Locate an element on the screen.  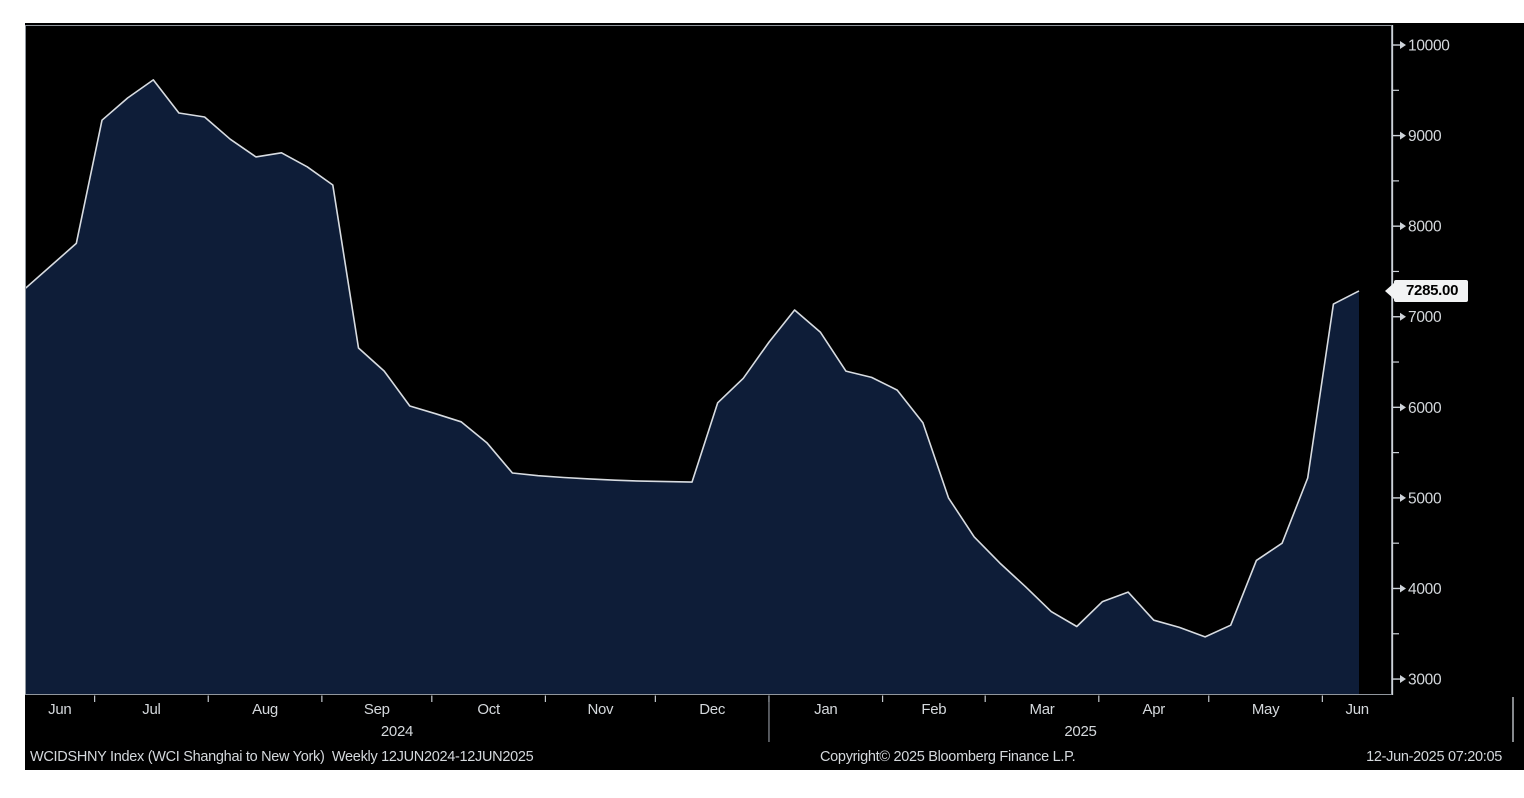
y-tick-label: 10000 is located at coordinates (1429, 46).